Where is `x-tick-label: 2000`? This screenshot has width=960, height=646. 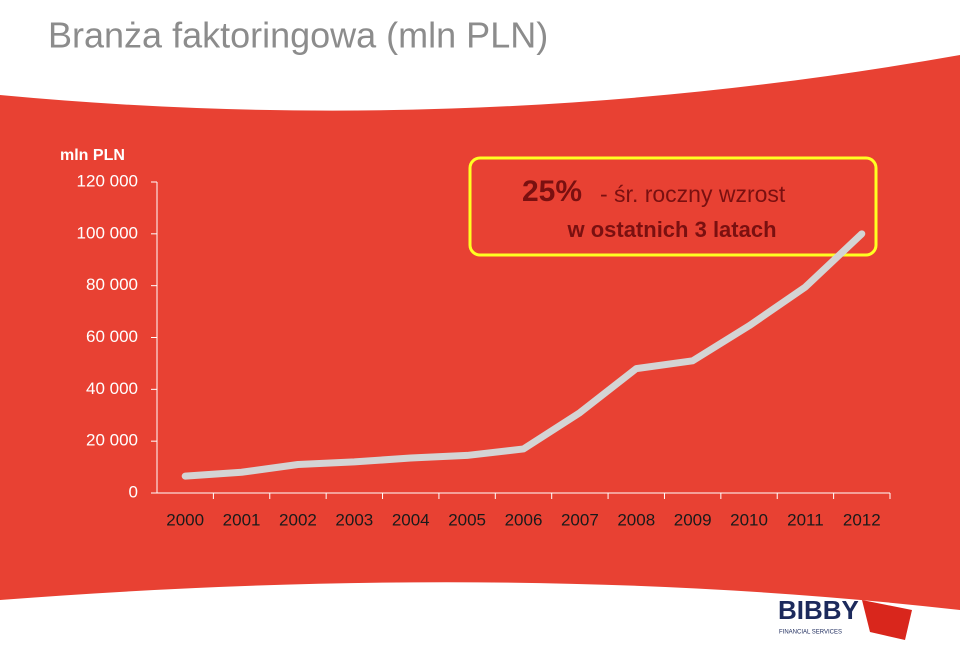
x-tick-label: 2000 is located at coordinates (185, 519).